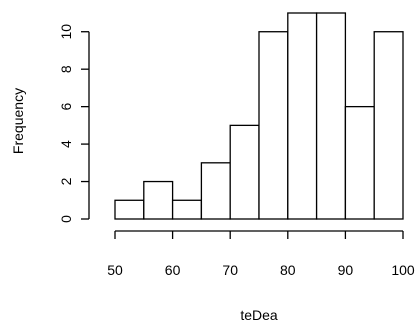 The image size is (420, 325). I want to click on x-tick-label-5: 100, so click(403, 270).